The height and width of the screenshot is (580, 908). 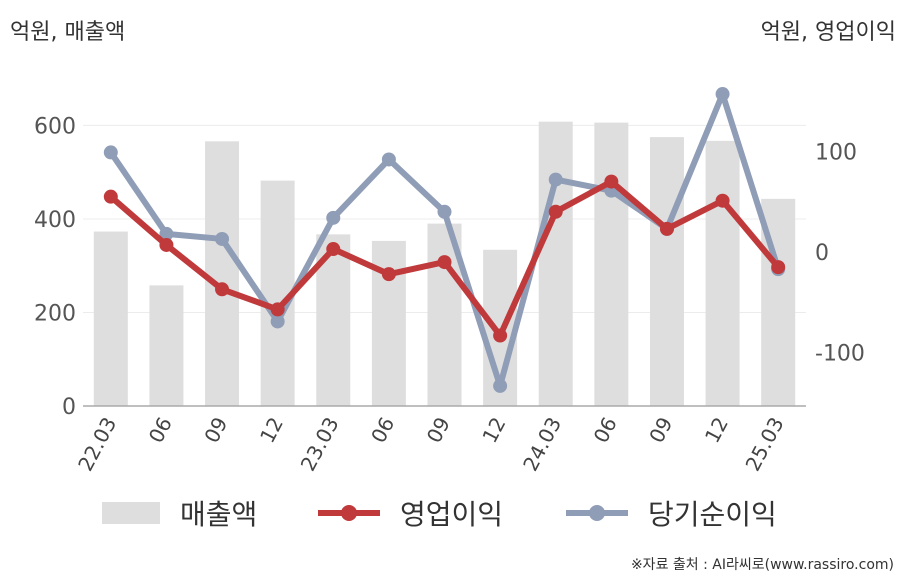 I want to click on right-axis-unit: 억원, 영업이익, so click(x=828, y=32).